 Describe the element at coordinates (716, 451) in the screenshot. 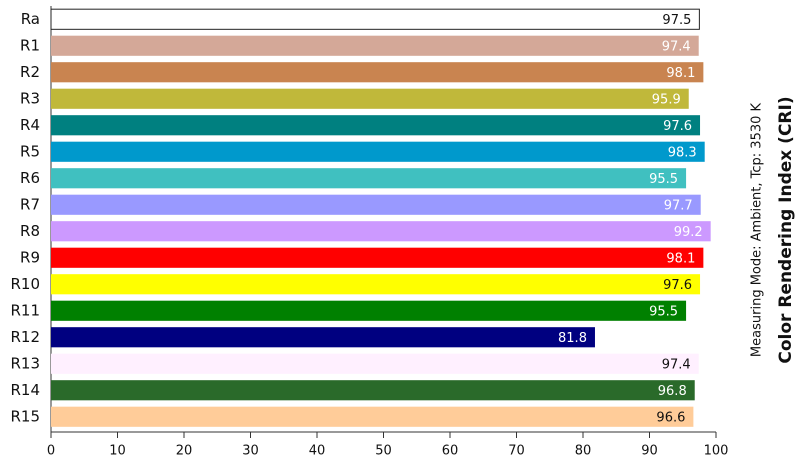

I see `x-tick-label: 100` at that location.